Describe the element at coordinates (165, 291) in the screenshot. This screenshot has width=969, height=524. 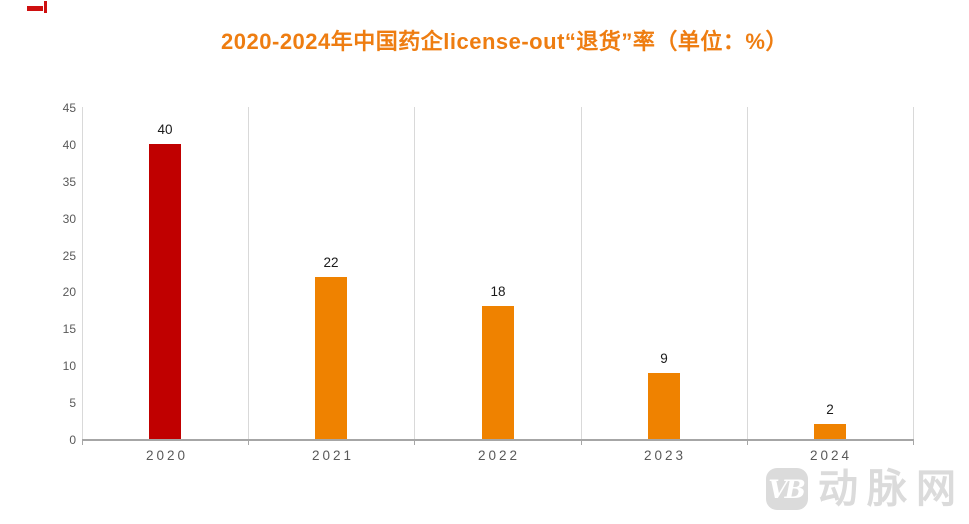
I see `bar-2020` at that location.